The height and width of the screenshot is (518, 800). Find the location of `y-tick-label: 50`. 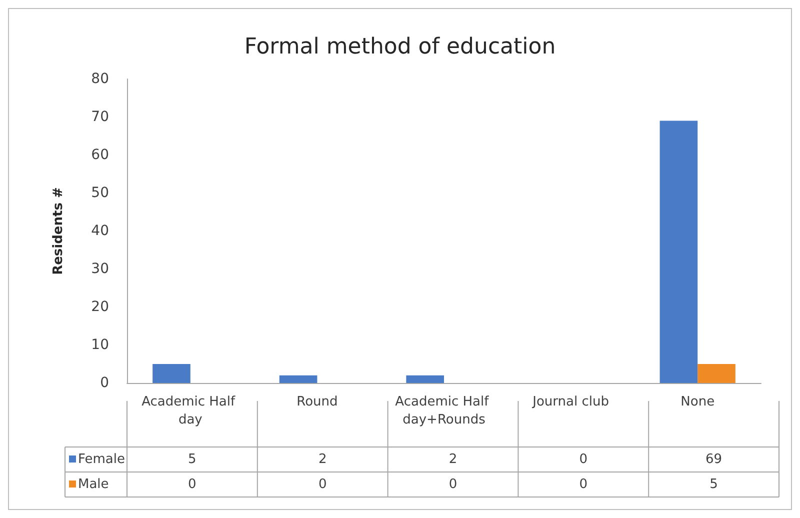

y-tick-label: 50 is located at coordinates (100, 193).